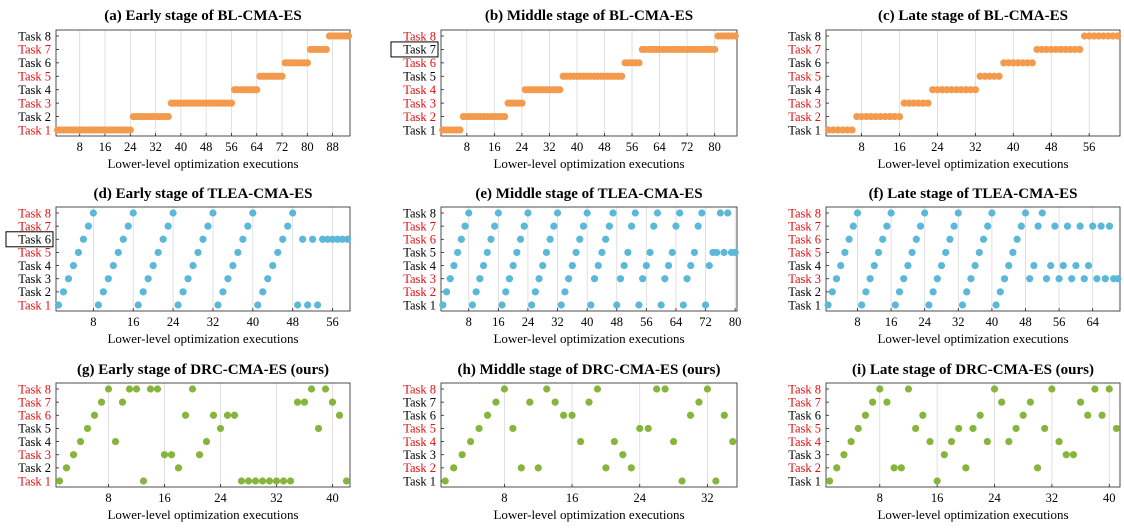 The height and width of the screenshot is (531, 1124). Describe the element at coordinates (714, 147) in the screenshot. I see `x-tick-label: 80` at that location.